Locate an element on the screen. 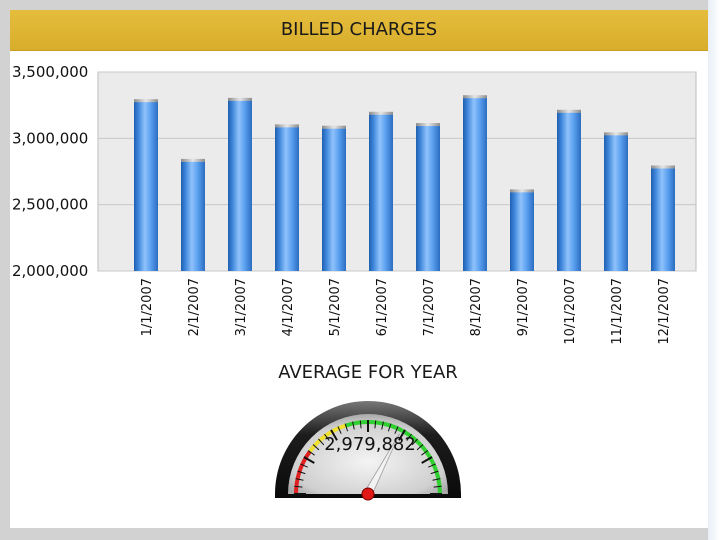 Image resolution: width=720 pixels, height=540 pixels. bar-5/1/2007 is located at coordinates (334, 199).